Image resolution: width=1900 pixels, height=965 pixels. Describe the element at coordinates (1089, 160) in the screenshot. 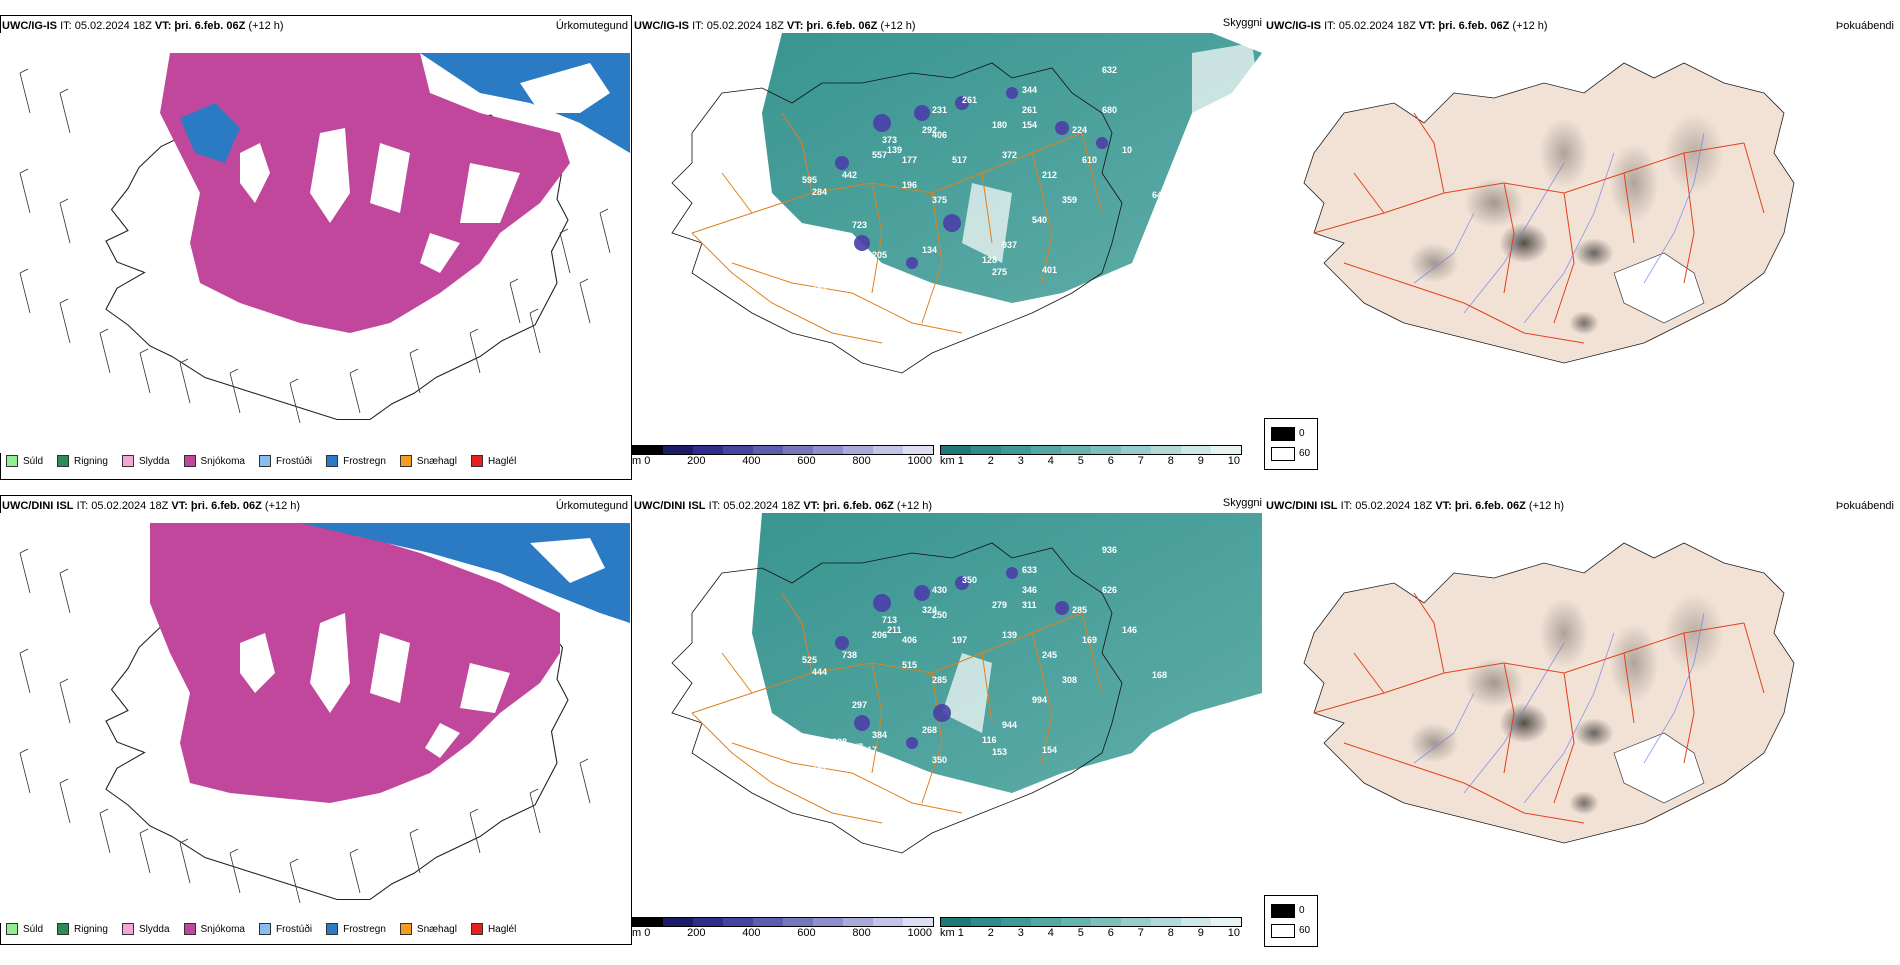

I see `visibility-value-label: 610` at that location.